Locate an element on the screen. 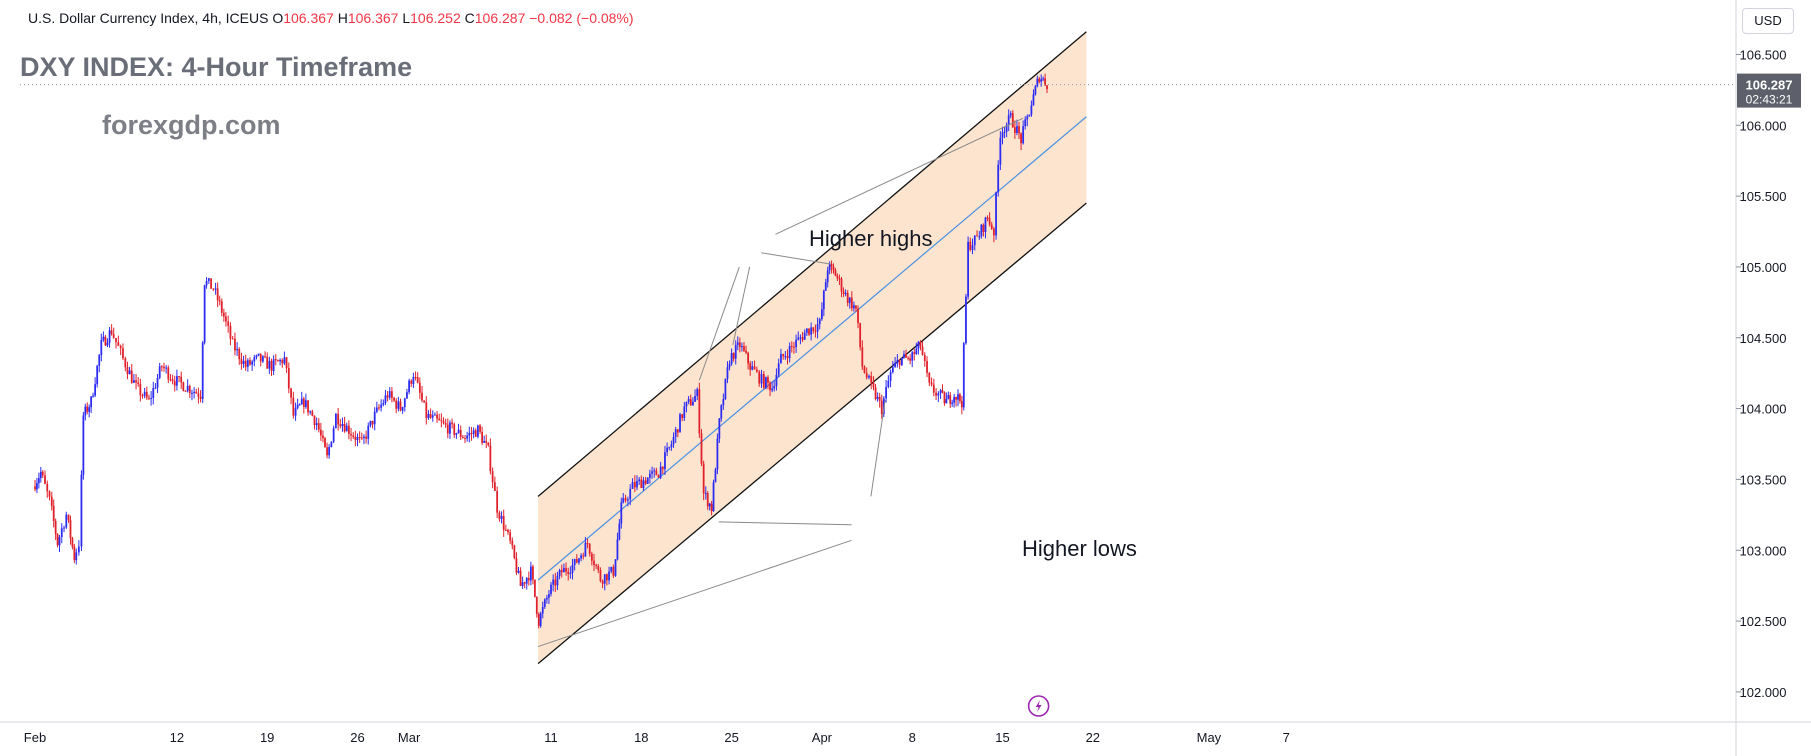 The width and height of the screenshot is (1811, 756). y-tick-label: 105.000 is located at coordinates (1763, 267).